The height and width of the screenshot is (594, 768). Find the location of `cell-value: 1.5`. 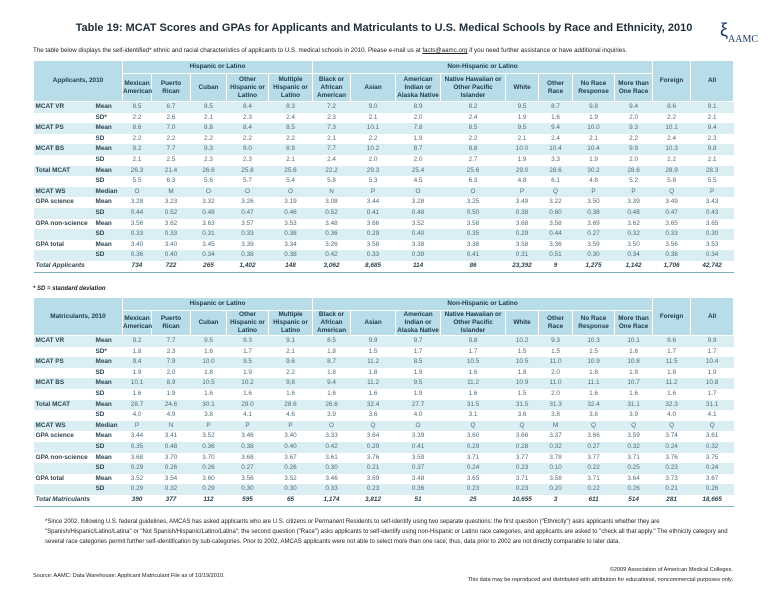

cell-value: 1.5 is located at coordinates (522, 351).